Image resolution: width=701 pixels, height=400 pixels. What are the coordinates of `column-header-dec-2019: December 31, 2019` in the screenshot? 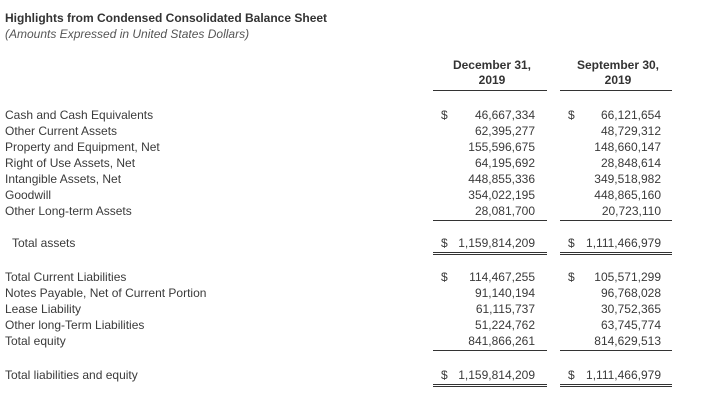 It's located at (492, 73).